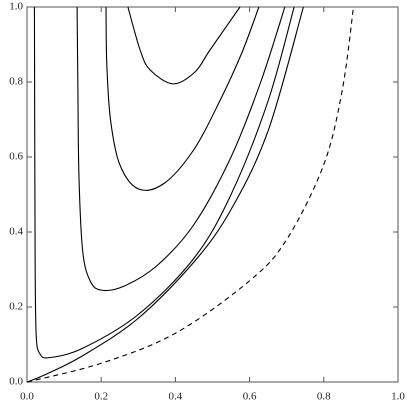  What do you see at coordinates (398, 397) in the screenshot?
I see `x-tick-label: 1.0` at bounding box center [398, 397].